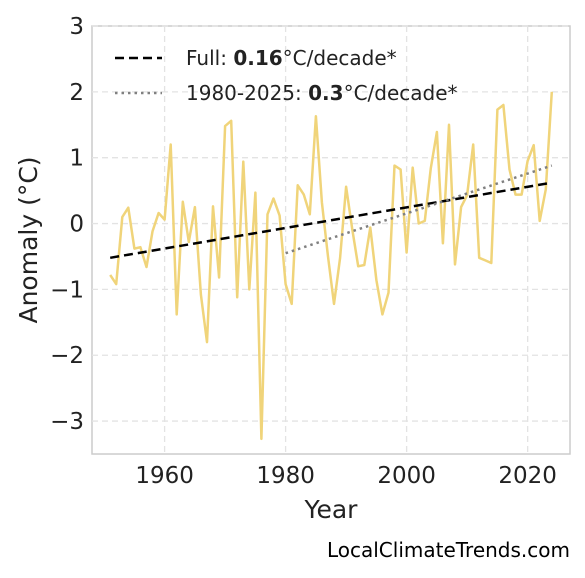 This screenshot has height=578, width=585. I want to click on legend-colon-full: :, so click(226, 58).